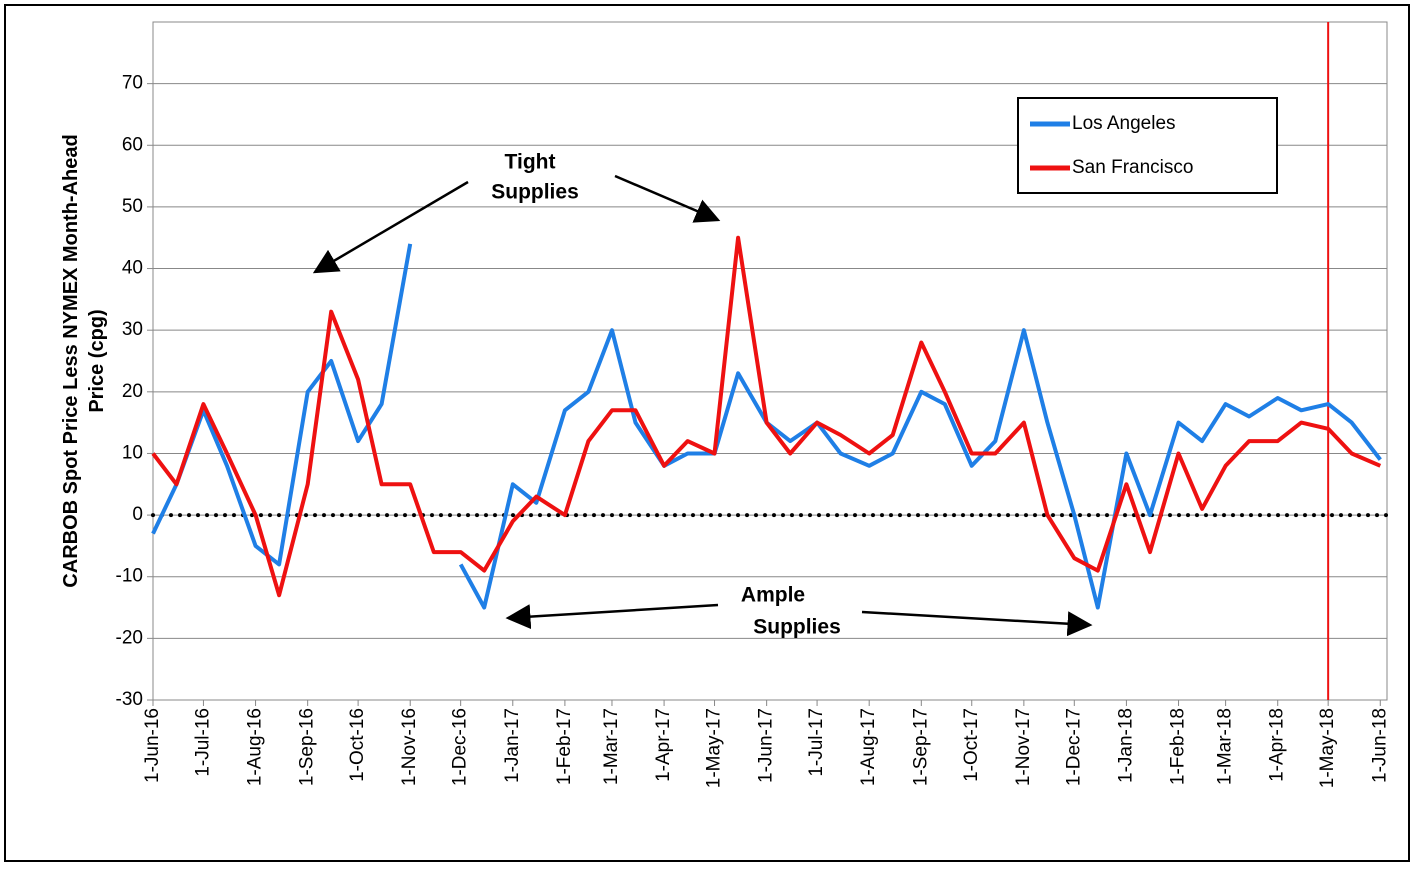 The image size is (1415, 872). I want to click on x-tick-label: 1-Aug-17, so click(868, 747).